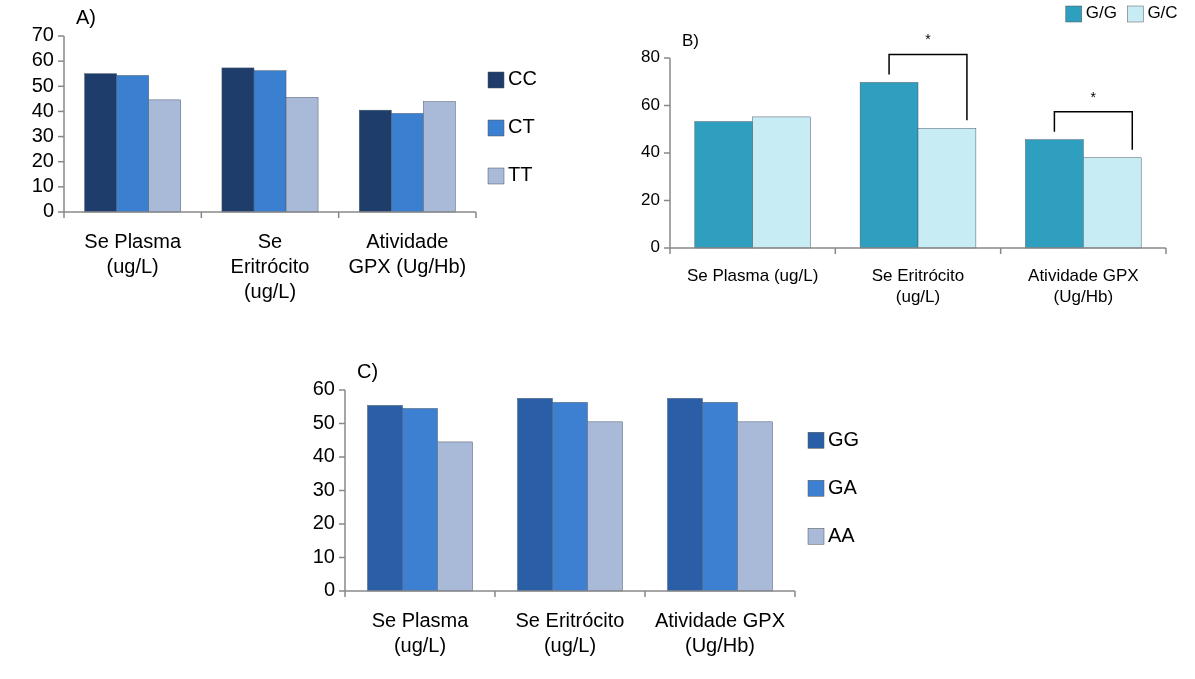 The width and height of the screenshot is (1195, 679). I want to click on chart-title: A), so click(86, 17).